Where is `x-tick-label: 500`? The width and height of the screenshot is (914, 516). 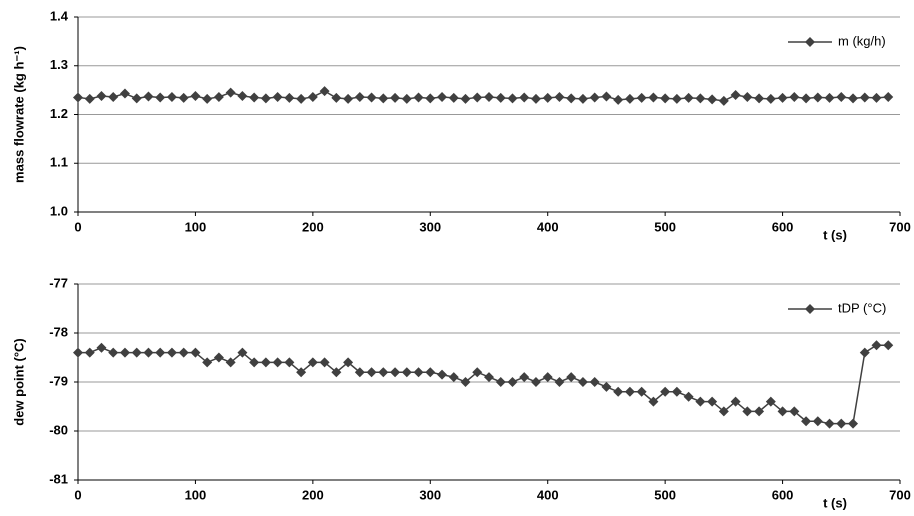
x-tick-label: 500 is located at coordinates (665, 494).